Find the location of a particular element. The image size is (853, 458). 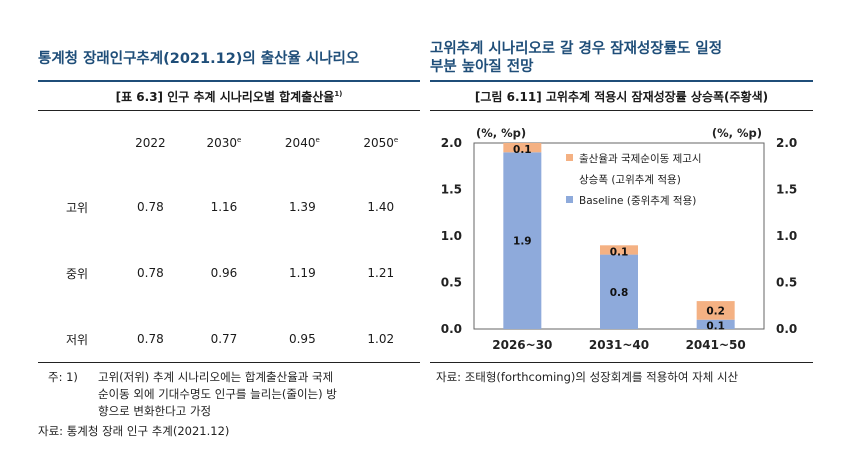

y-tick-label-left: 2.0 is located at coordinates (451, 143).